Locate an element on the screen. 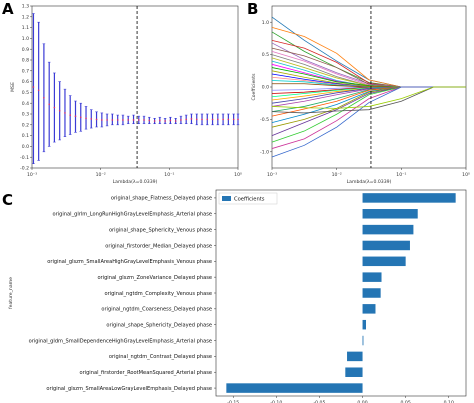 Image resolution: width=474 pixels, height=403 pixels. panel-a-xlabel: Lambda(λ=0.0339) is located at coordinates (135, 182).